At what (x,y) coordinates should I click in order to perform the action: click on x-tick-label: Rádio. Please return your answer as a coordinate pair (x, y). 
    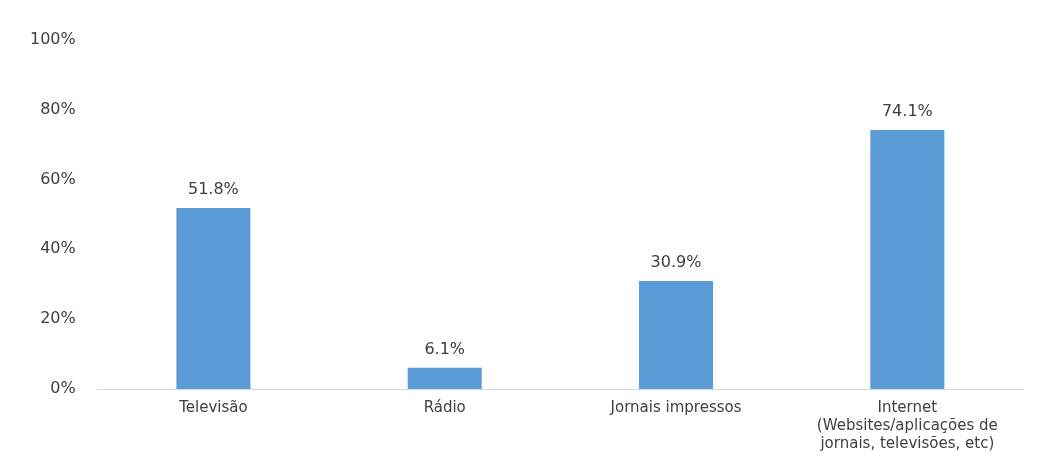
    Looking at the image, I should click on (444, 406).